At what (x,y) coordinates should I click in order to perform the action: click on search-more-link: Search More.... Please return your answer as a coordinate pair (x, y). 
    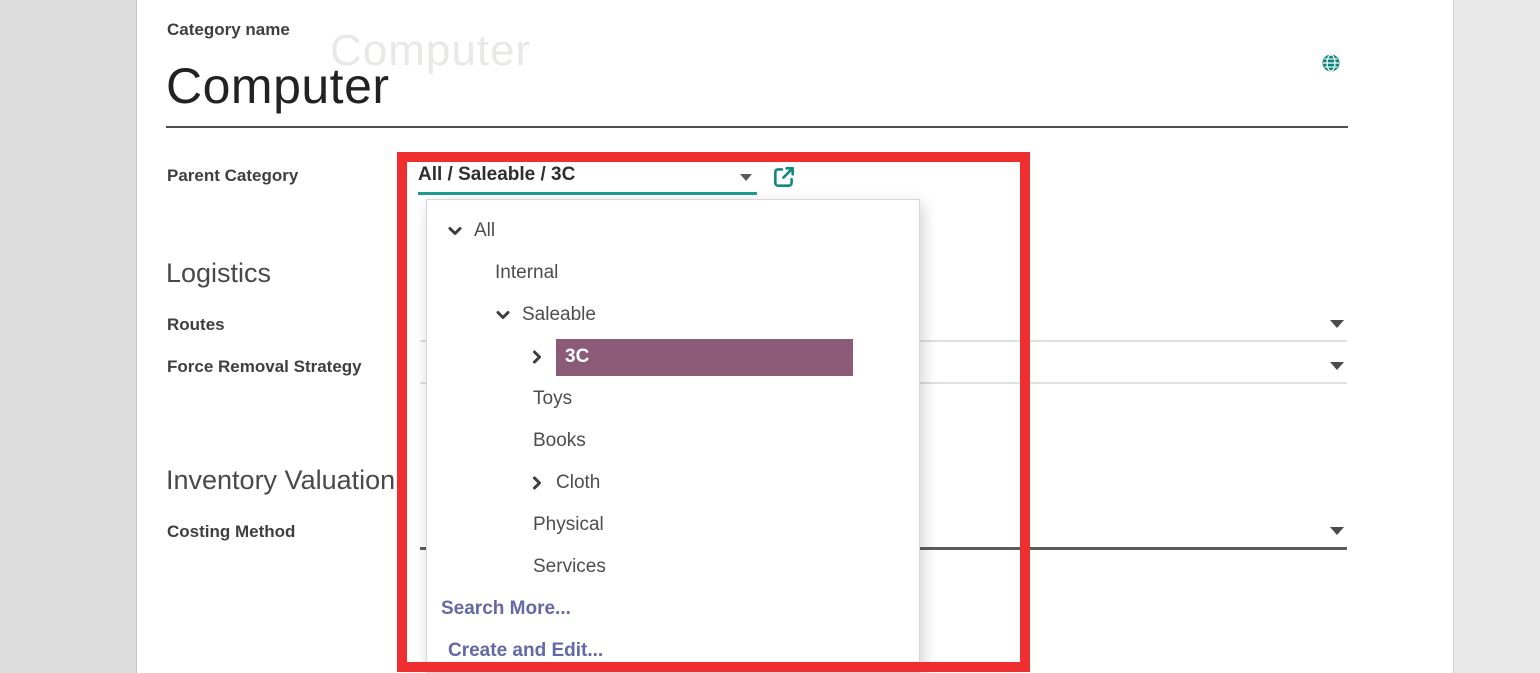
    Looking at the image, I should click on (673, 609).